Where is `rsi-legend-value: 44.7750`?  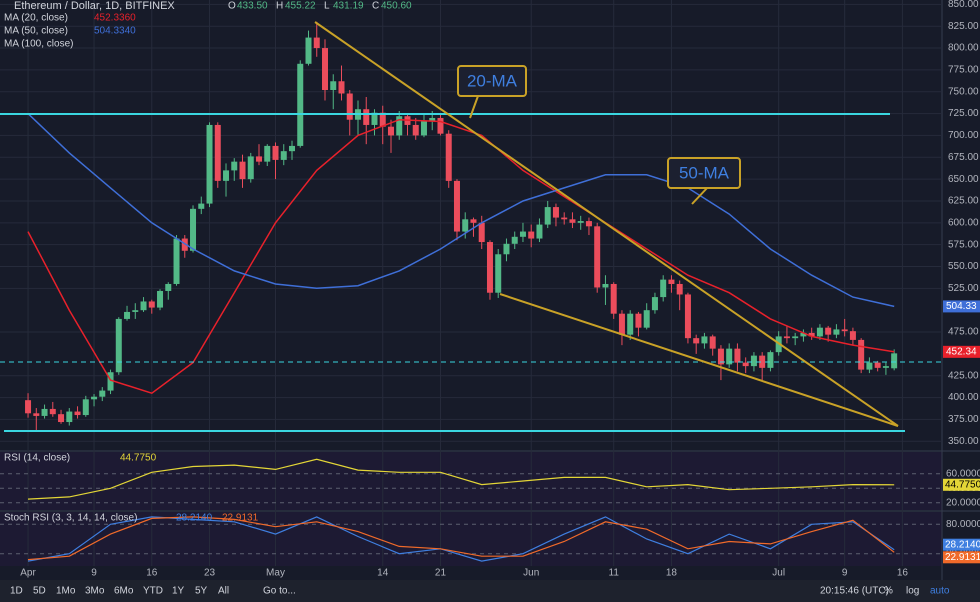
rsi-legend-value: 44.7750 is located at coordinates (138, 458).